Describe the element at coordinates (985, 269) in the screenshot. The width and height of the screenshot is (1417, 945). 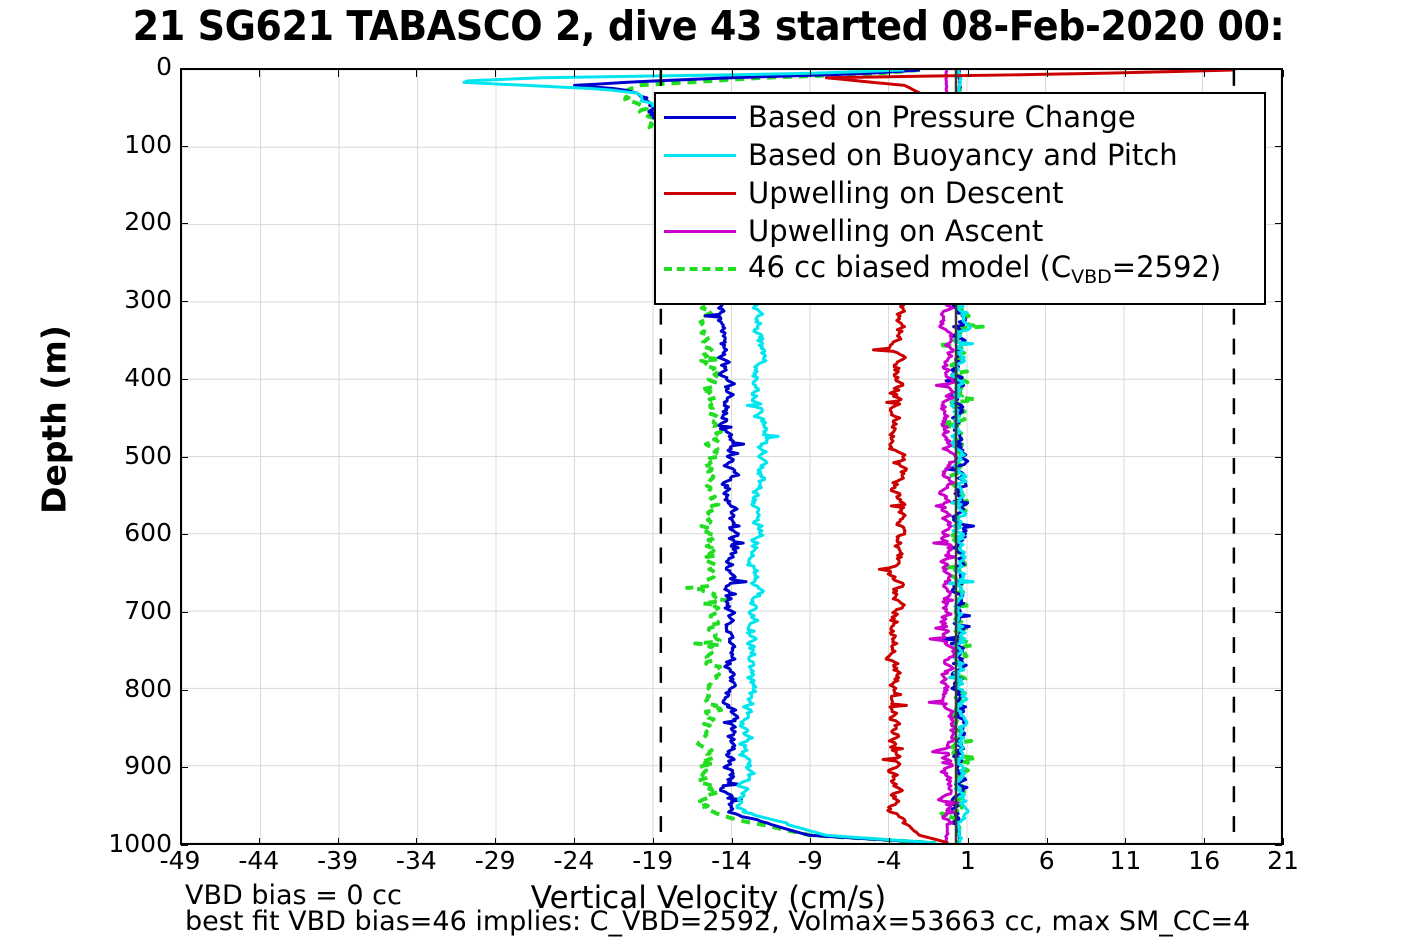
I see `legend-label: 46 cc biased model (CVBD=2592)` at that location.